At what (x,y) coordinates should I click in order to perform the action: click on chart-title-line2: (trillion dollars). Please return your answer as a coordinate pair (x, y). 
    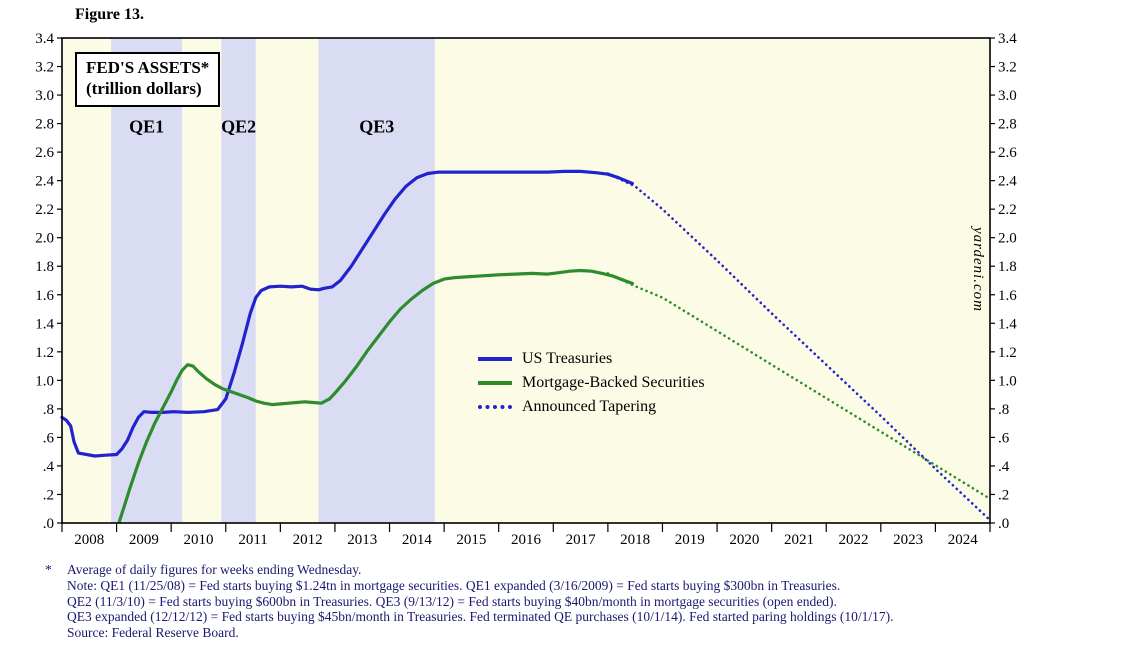
    Looking at the image, I should click on (144, 89).